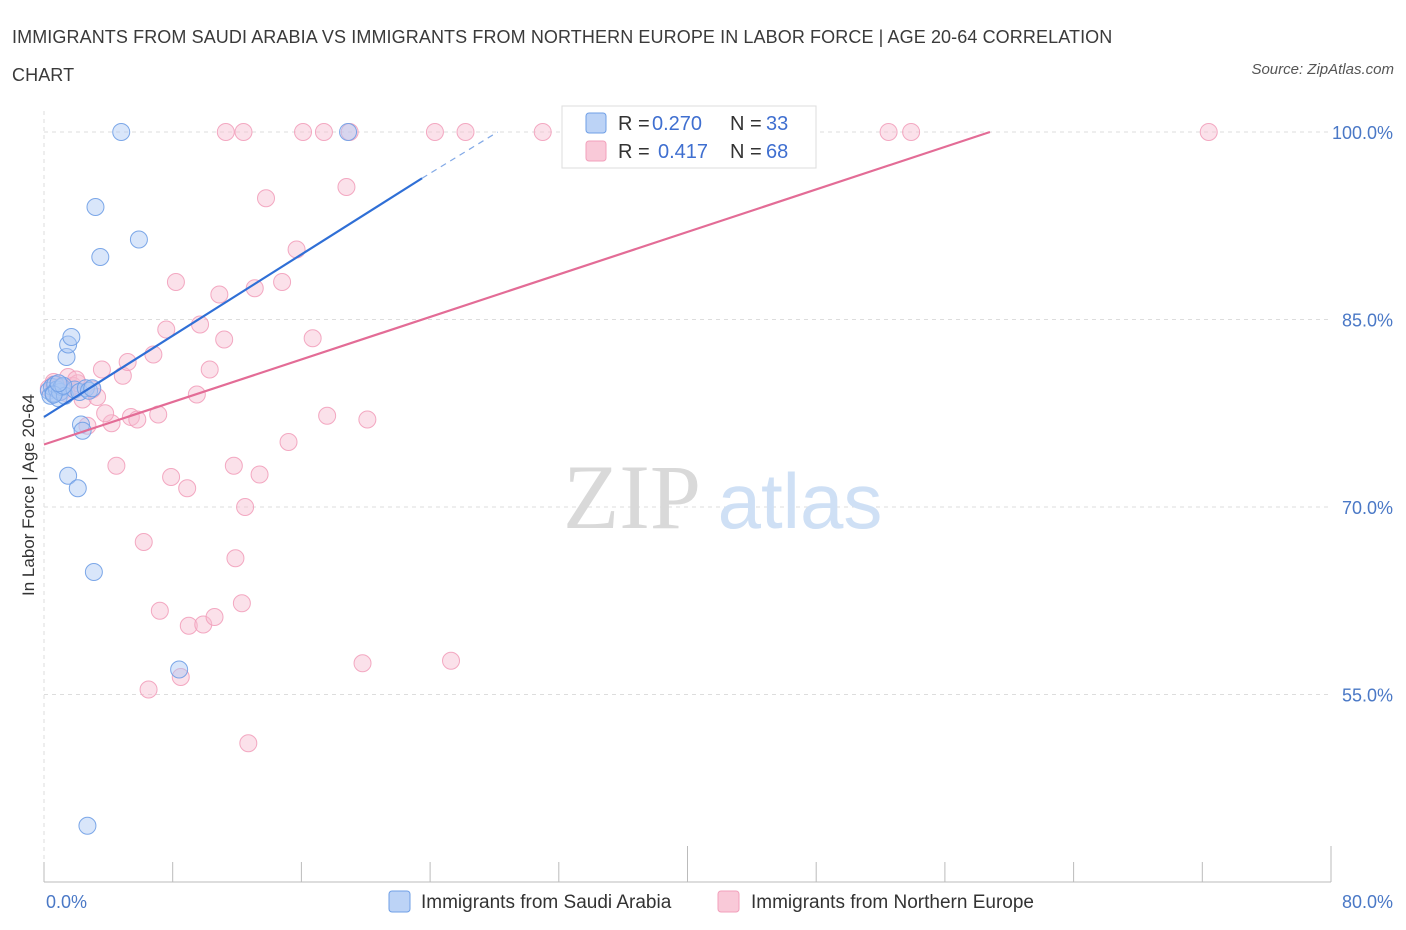 This screenshot has width=1406, height=930. What do you see at coordinates (777, 124) in the screenshot?
I see `legend-n-value-1: 33` at bounding box center [777, 124].